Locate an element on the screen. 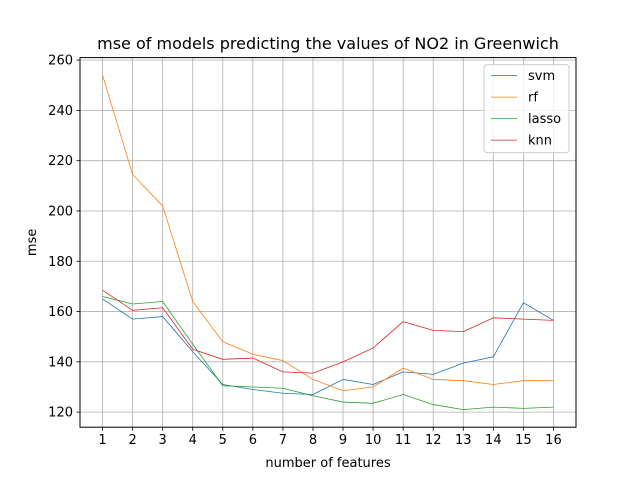  y-tick-label: 180 is located at coordinates (60, 262).